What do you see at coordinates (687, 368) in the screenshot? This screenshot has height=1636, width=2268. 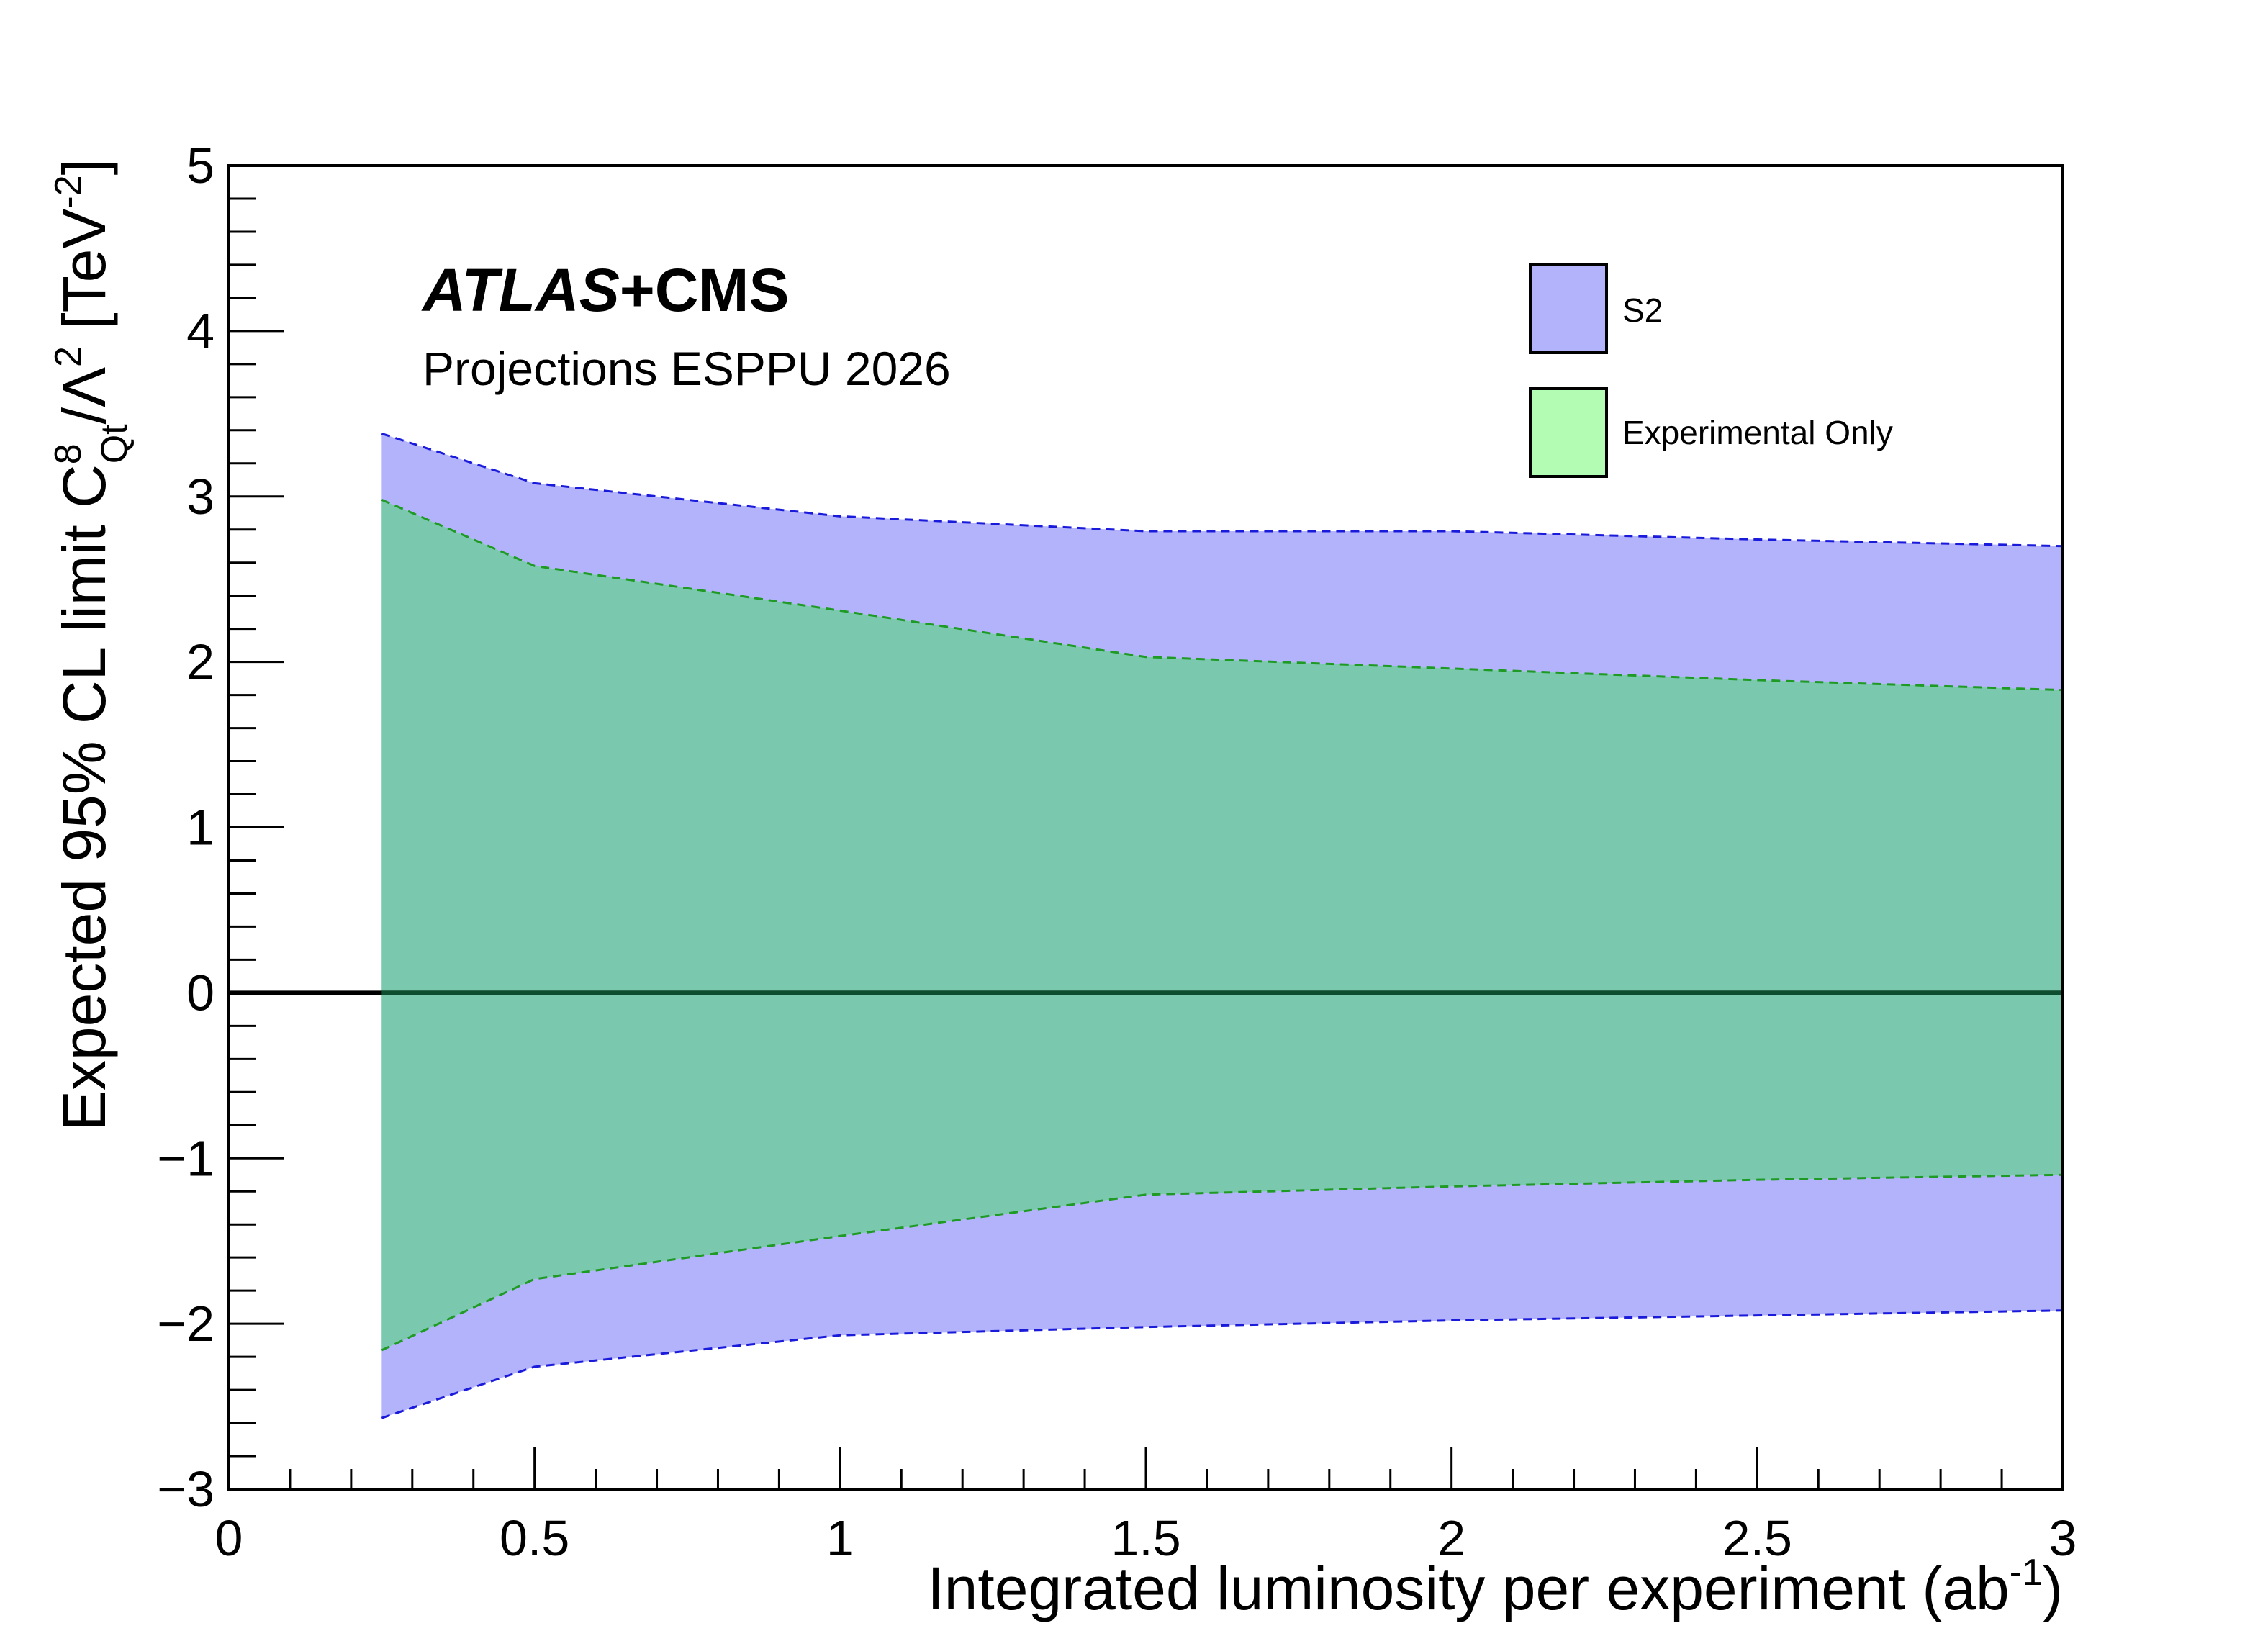 I see `chart-subtitle: Projections ESPPU 2026` at bounding box center [687, 368].